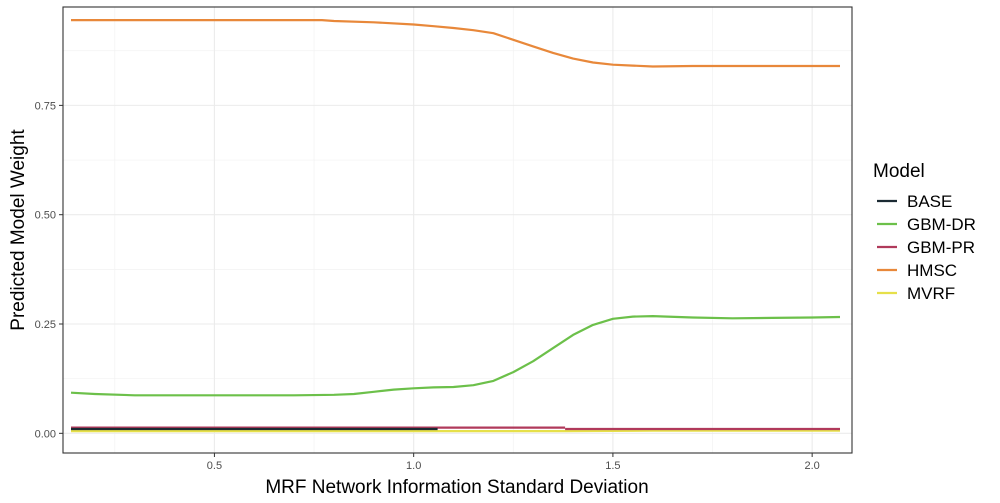  I want to click on legend-label-hmsc: HMSC, so click(932, 270).